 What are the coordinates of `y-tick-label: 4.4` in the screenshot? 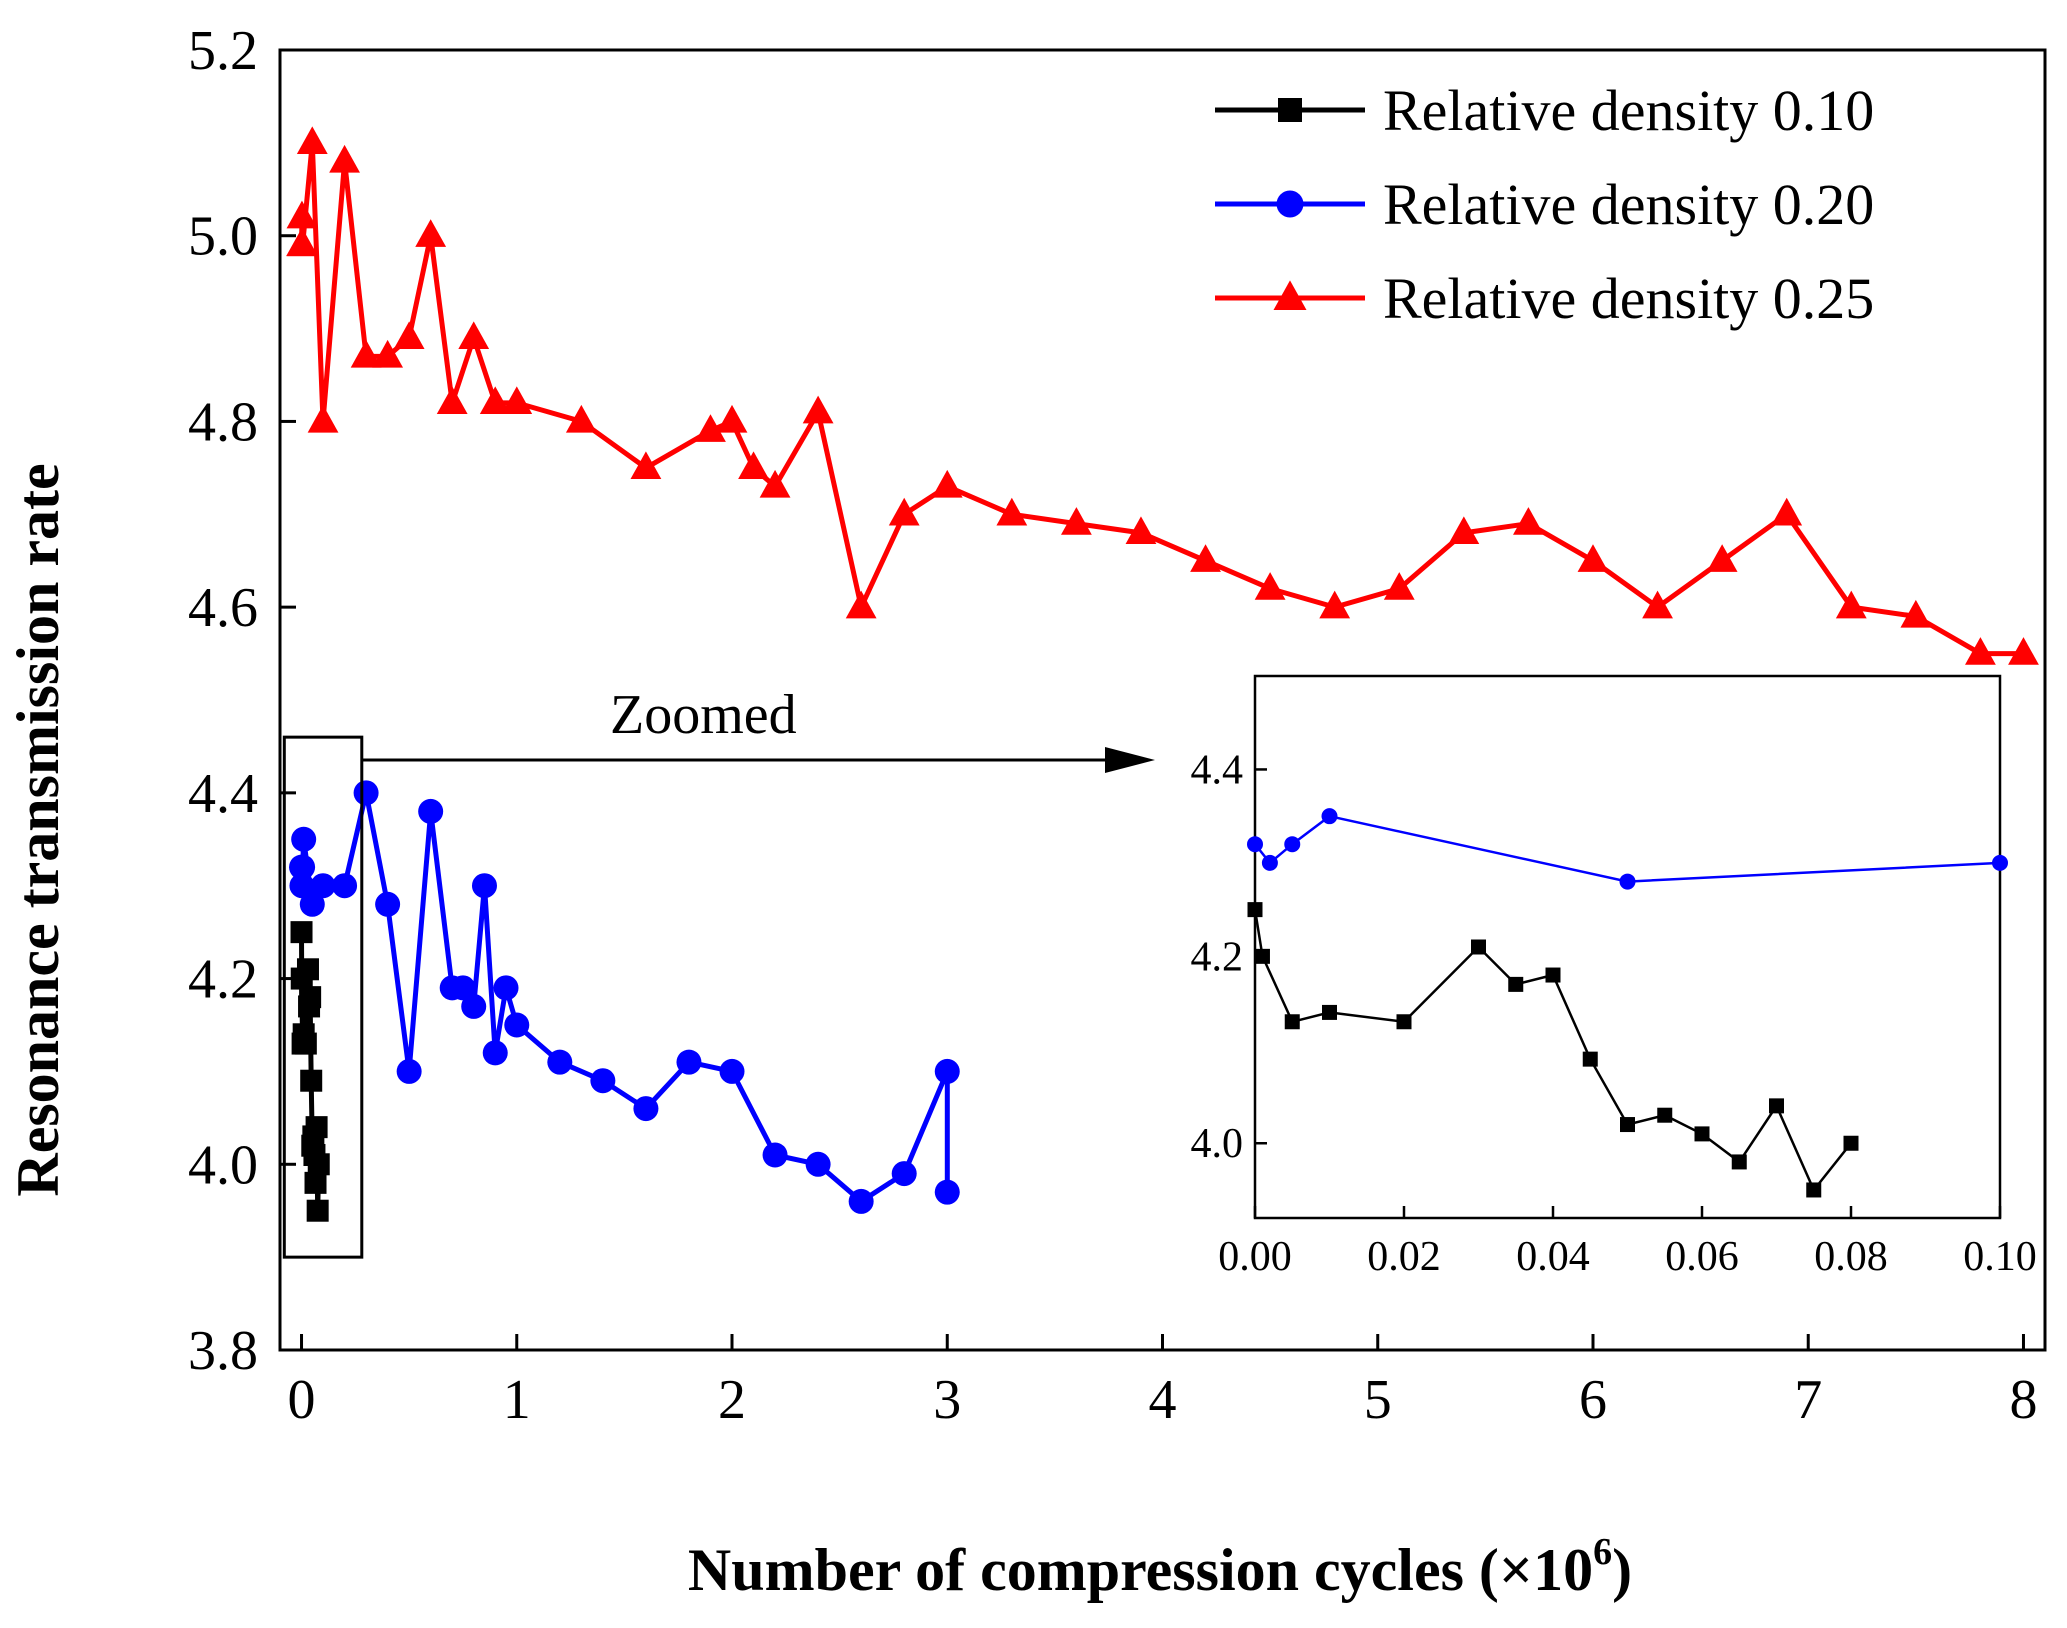 It's located at (223, 794).